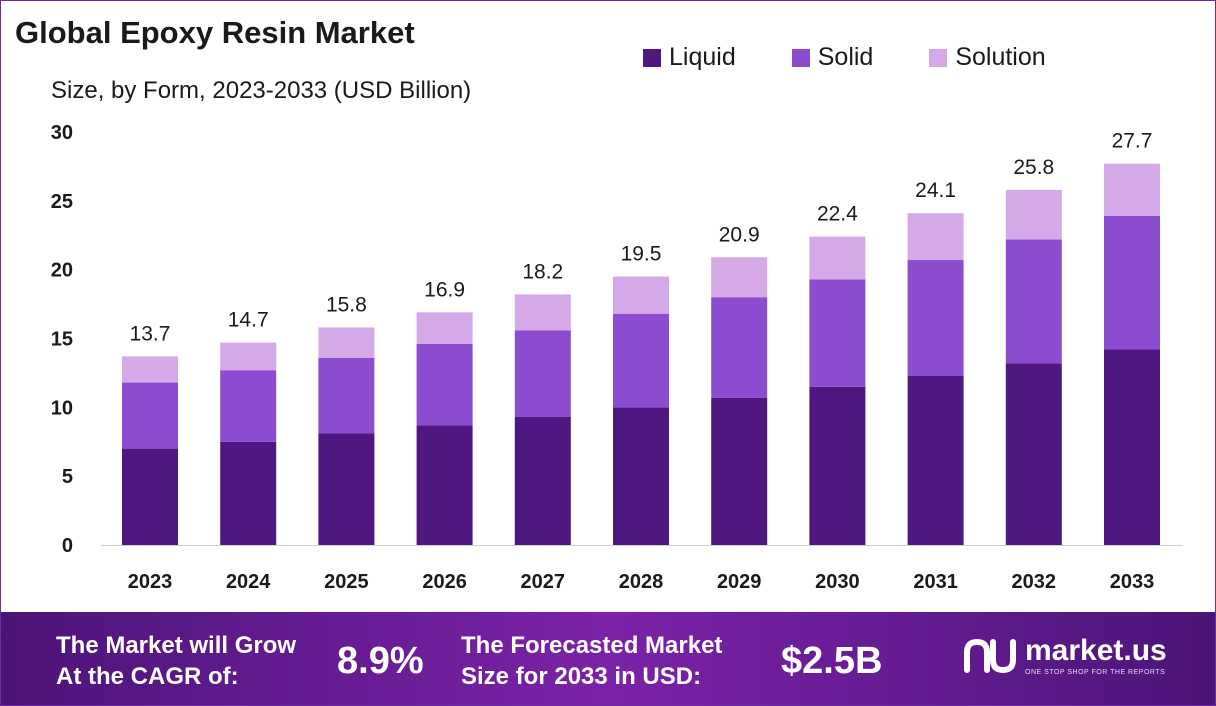  I want to click on brand-logo: market.us ONE STOP SHOP FOR THE REPORTS, so click(1065, 656).